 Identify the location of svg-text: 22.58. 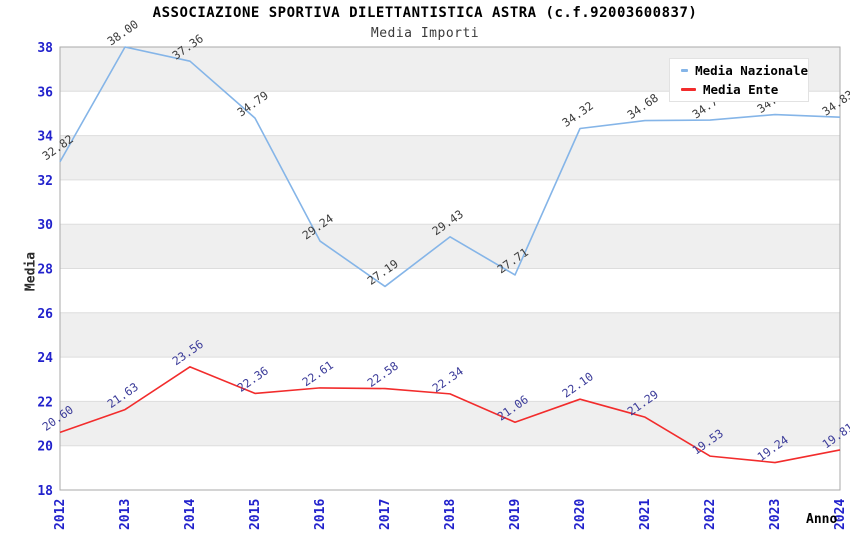
(383, 374).